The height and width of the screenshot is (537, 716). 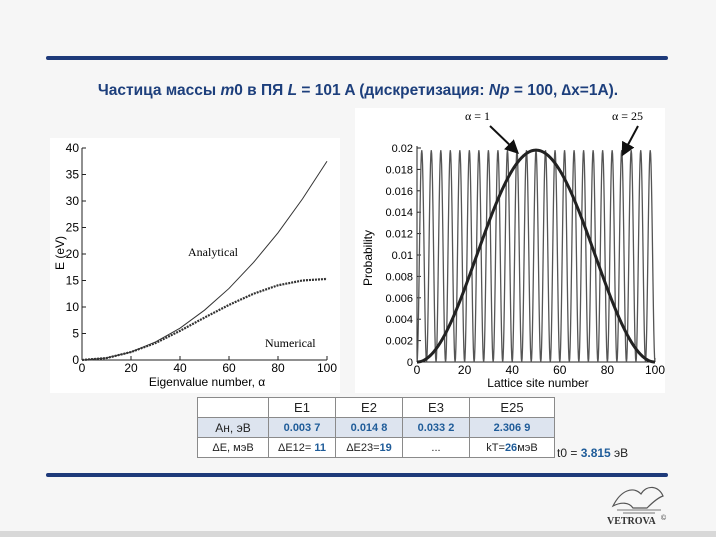 What do you see at coordinates (73, 254) in the screenshot?
I see `energy-y-tick-label: 20` at bounding box center [73, 254].